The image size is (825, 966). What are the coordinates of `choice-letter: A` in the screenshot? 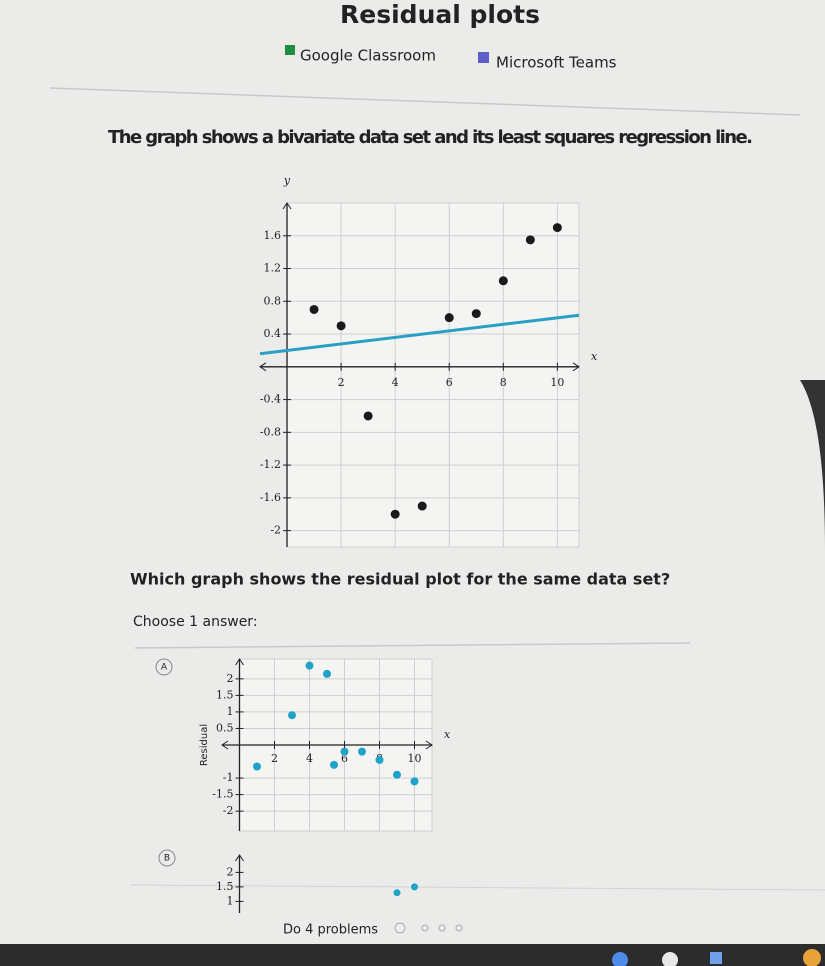 It's located at (164, 668).